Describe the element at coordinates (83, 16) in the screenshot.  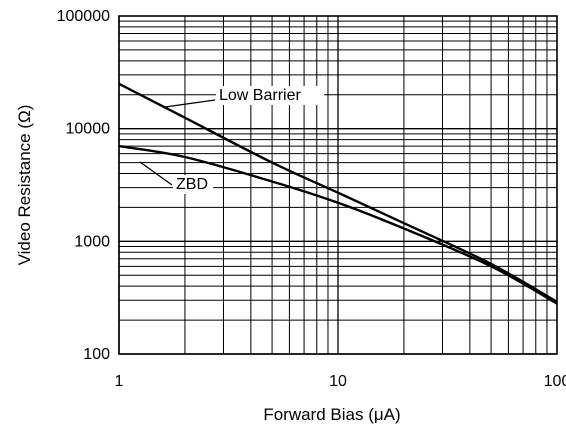
I see `y-tick-label: 100000` at that location.